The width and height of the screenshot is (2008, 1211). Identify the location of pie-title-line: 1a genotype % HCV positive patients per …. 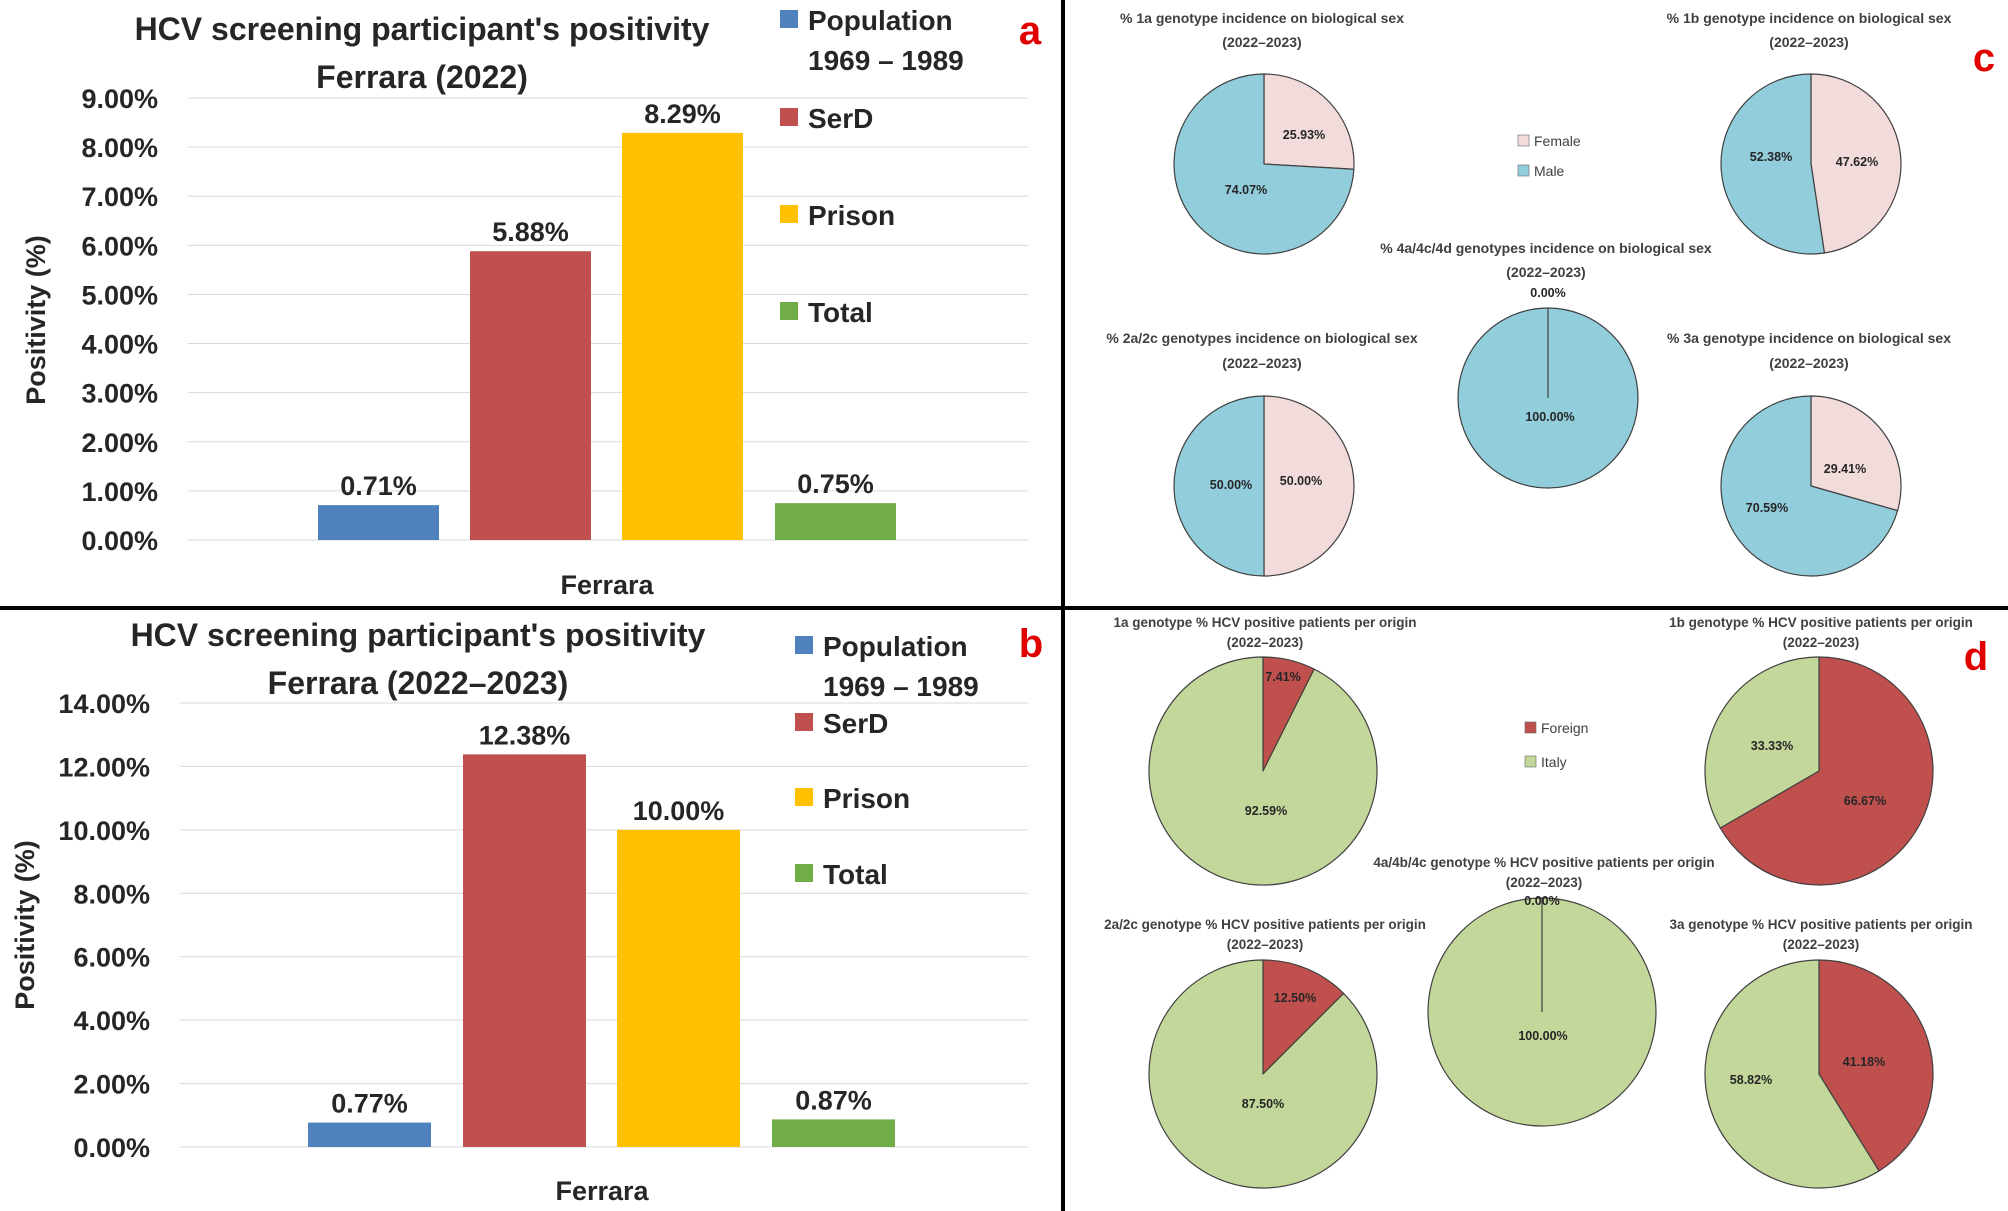
(1264, 622).